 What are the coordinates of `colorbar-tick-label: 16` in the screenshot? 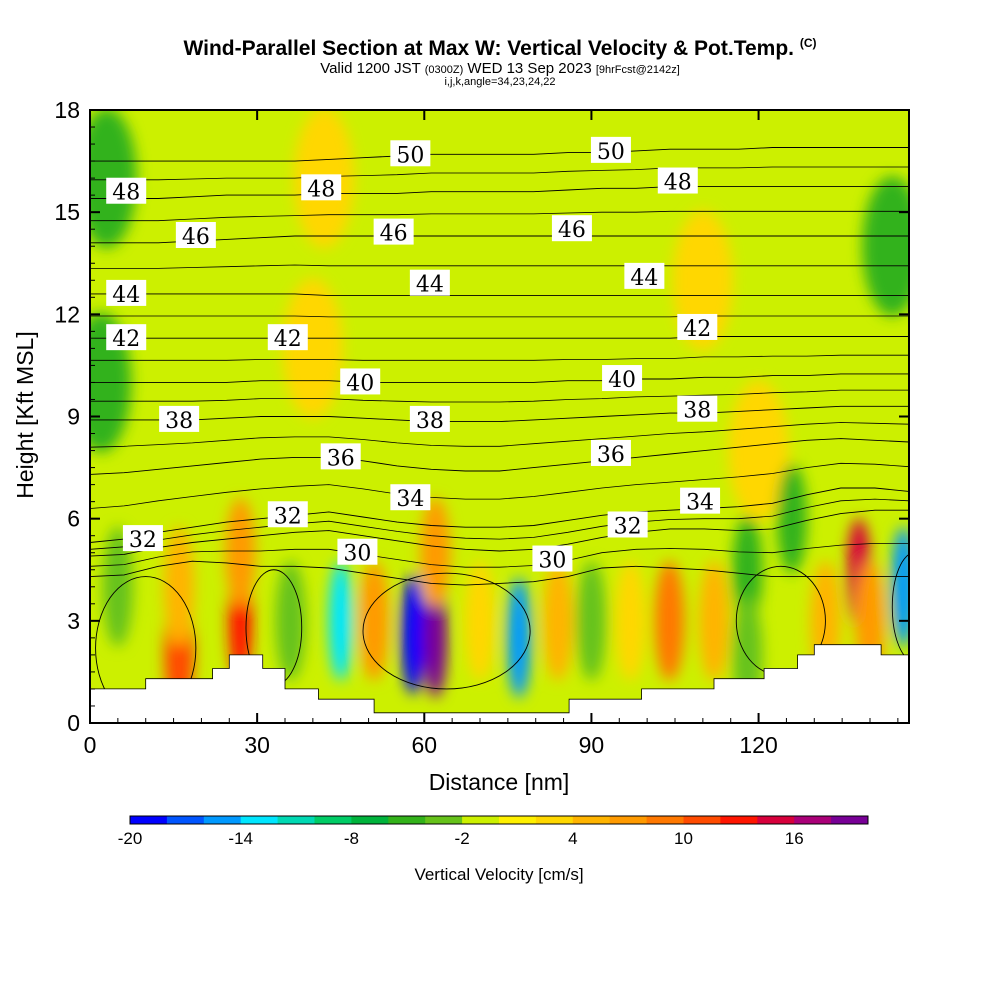 It's located at (794, 838).